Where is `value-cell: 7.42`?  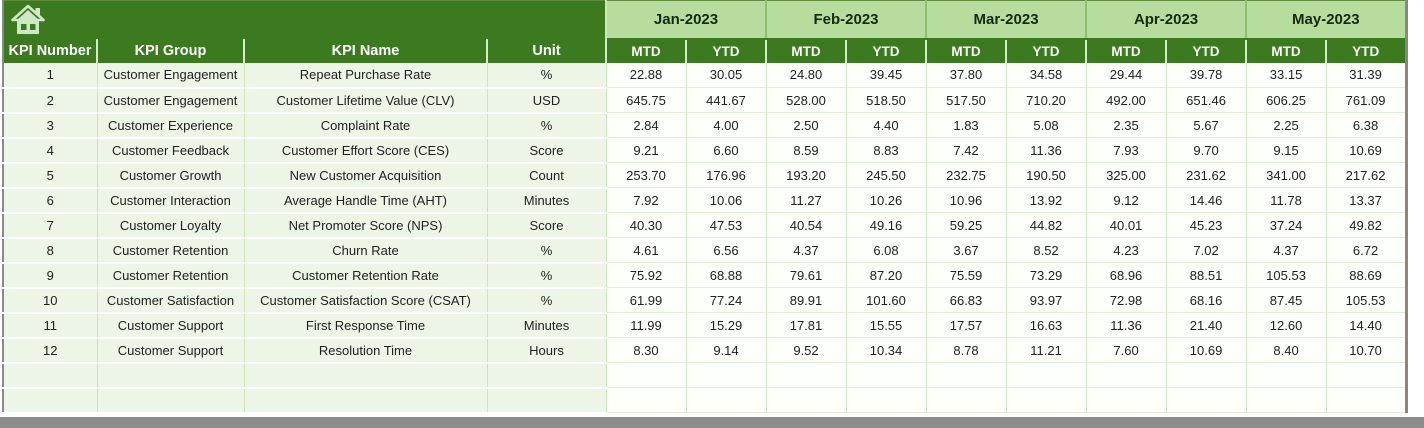
value-cell: 7.42 is located at coordinates (966, 150).